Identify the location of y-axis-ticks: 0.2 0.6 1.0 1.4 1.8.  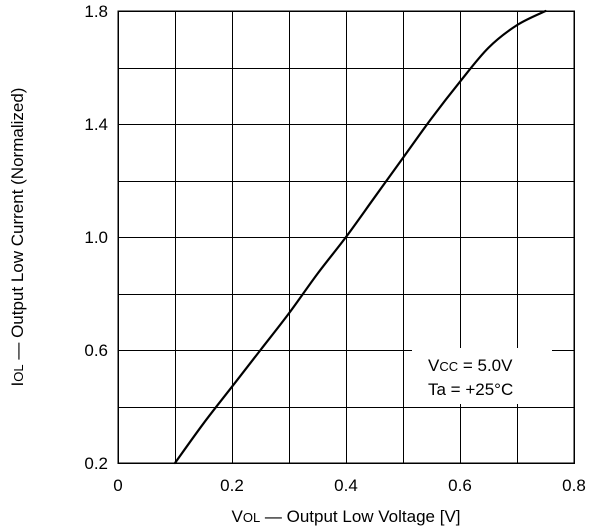
(96, 237).